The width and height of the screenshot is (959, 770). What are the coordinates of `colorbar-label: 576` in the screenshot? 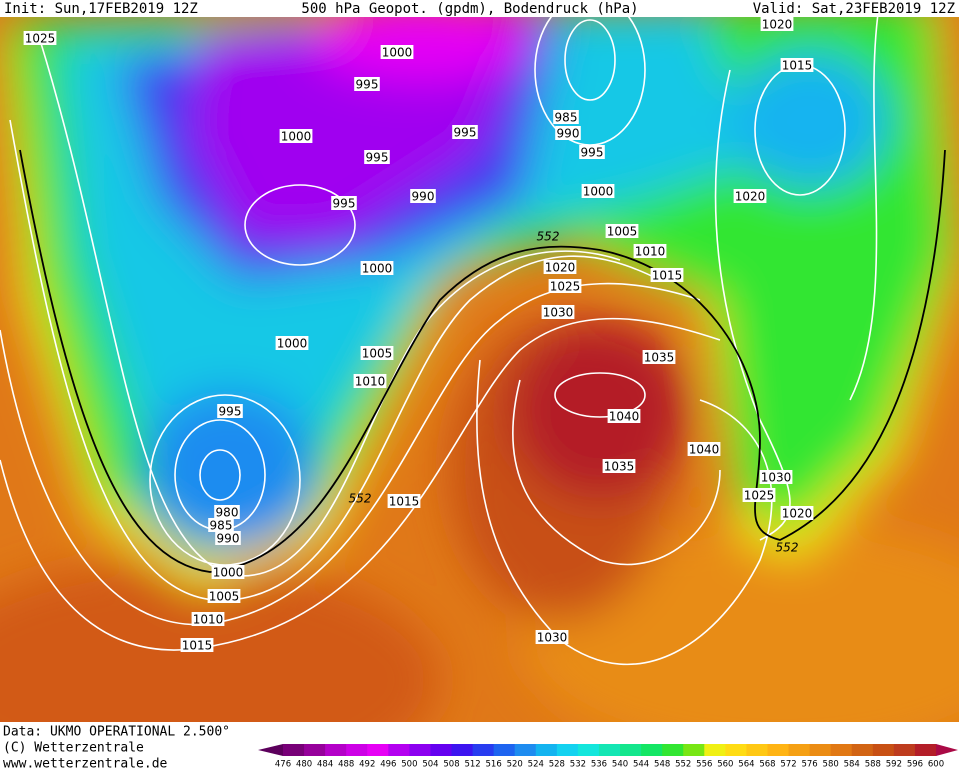 It's located at (809, 765).